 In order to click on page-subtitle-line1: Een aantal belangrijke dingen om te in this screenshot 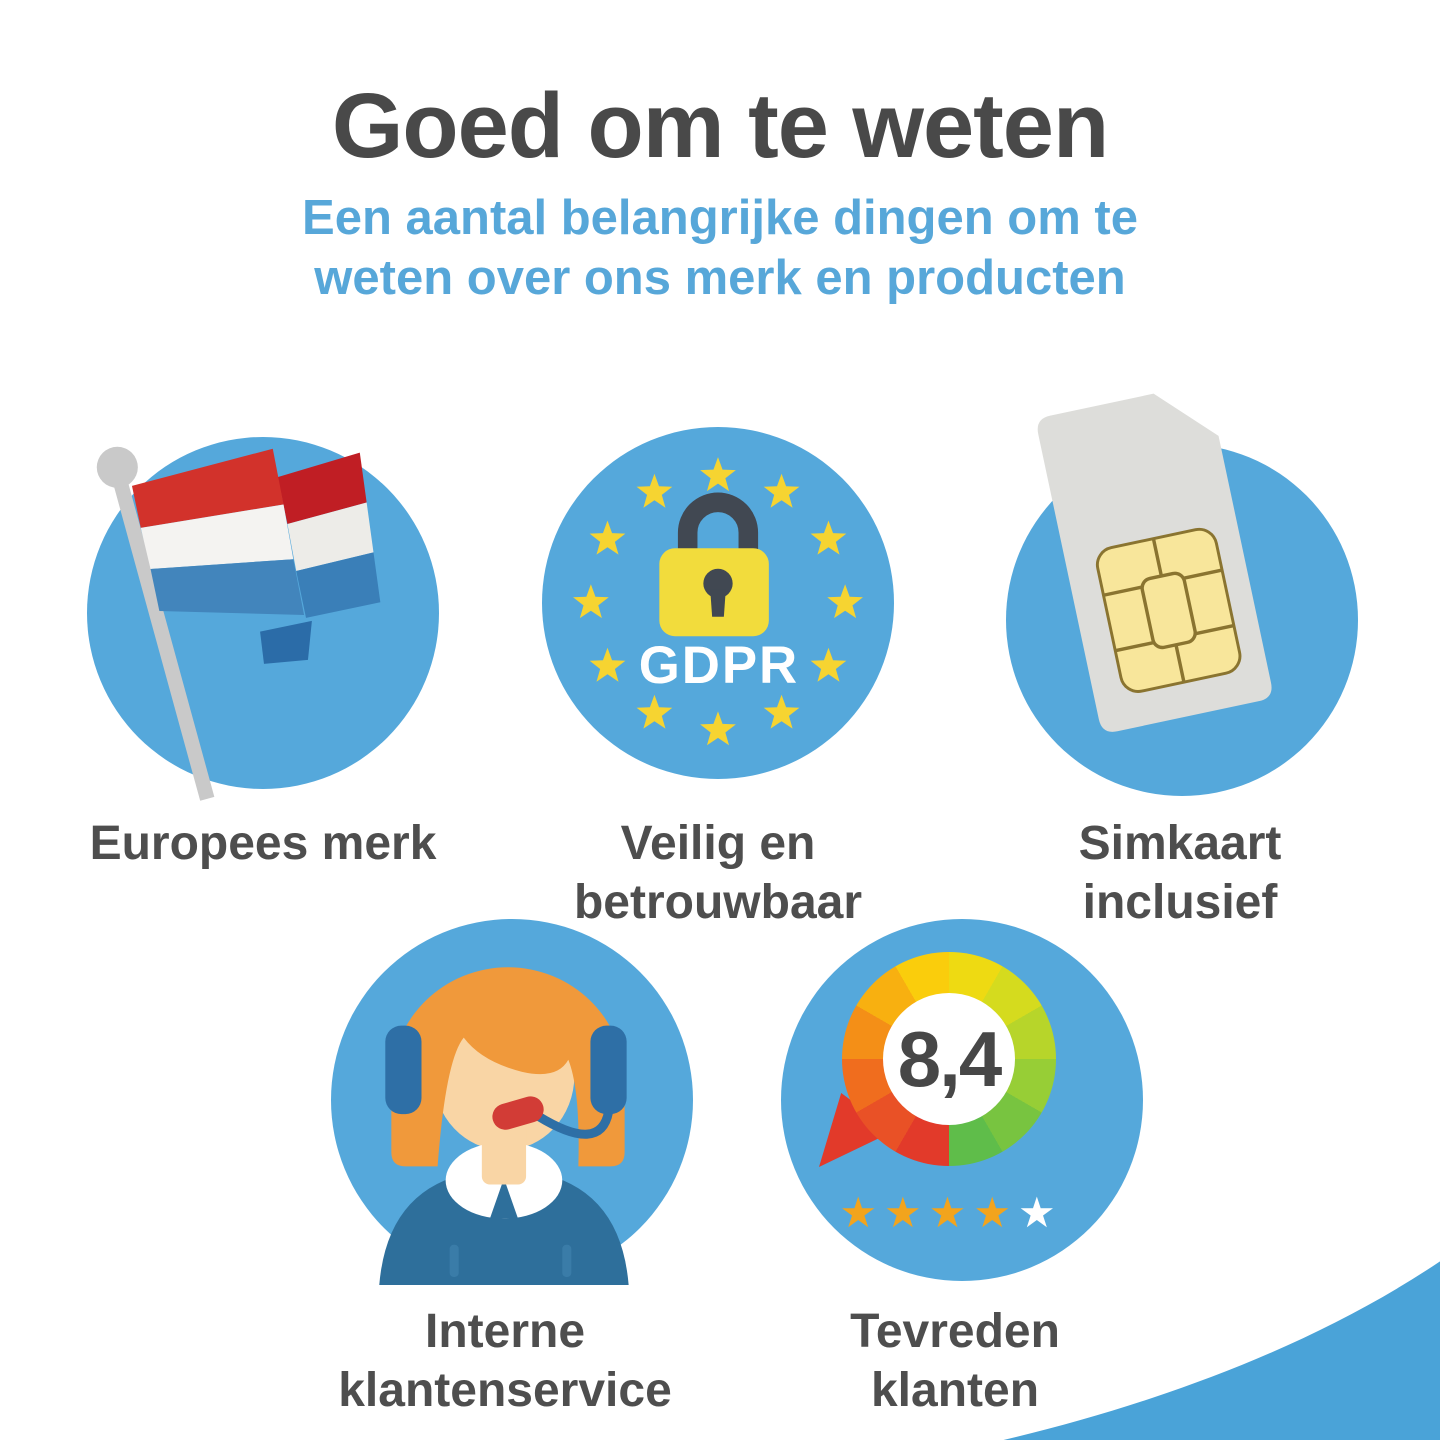, I will do `click(720, 218)`.